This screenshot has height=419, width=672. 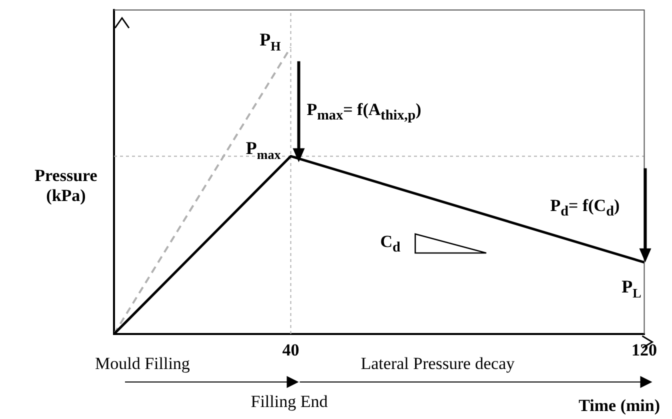 What do you see at coordinates (289, 402) in the screenshot?
I see `text: Filling End` at bounding box center [289, 402].